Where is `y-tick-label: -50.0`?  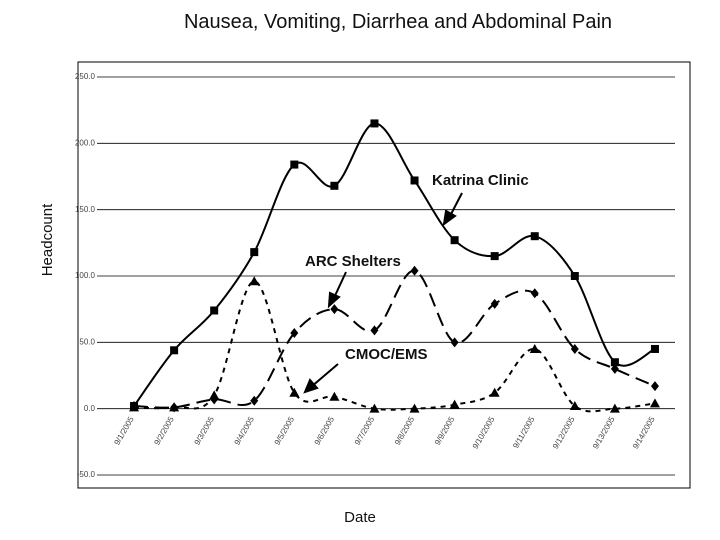
y-tick-label: -50.0 is located at coordinates (86, 474).